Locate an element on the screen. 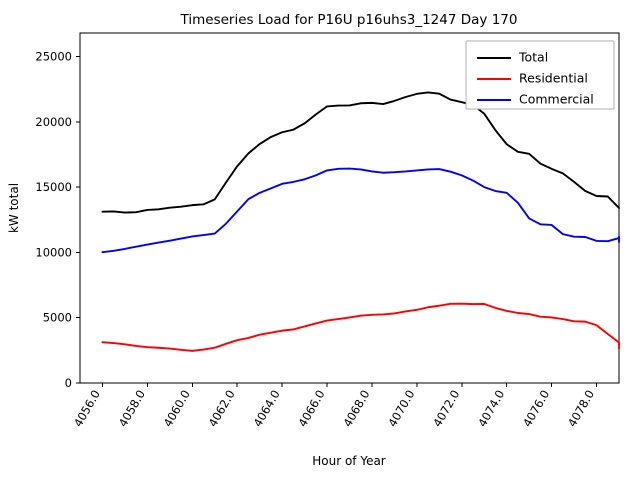  x-tick-label: 4064.0 is located at coordinates (266, 409).